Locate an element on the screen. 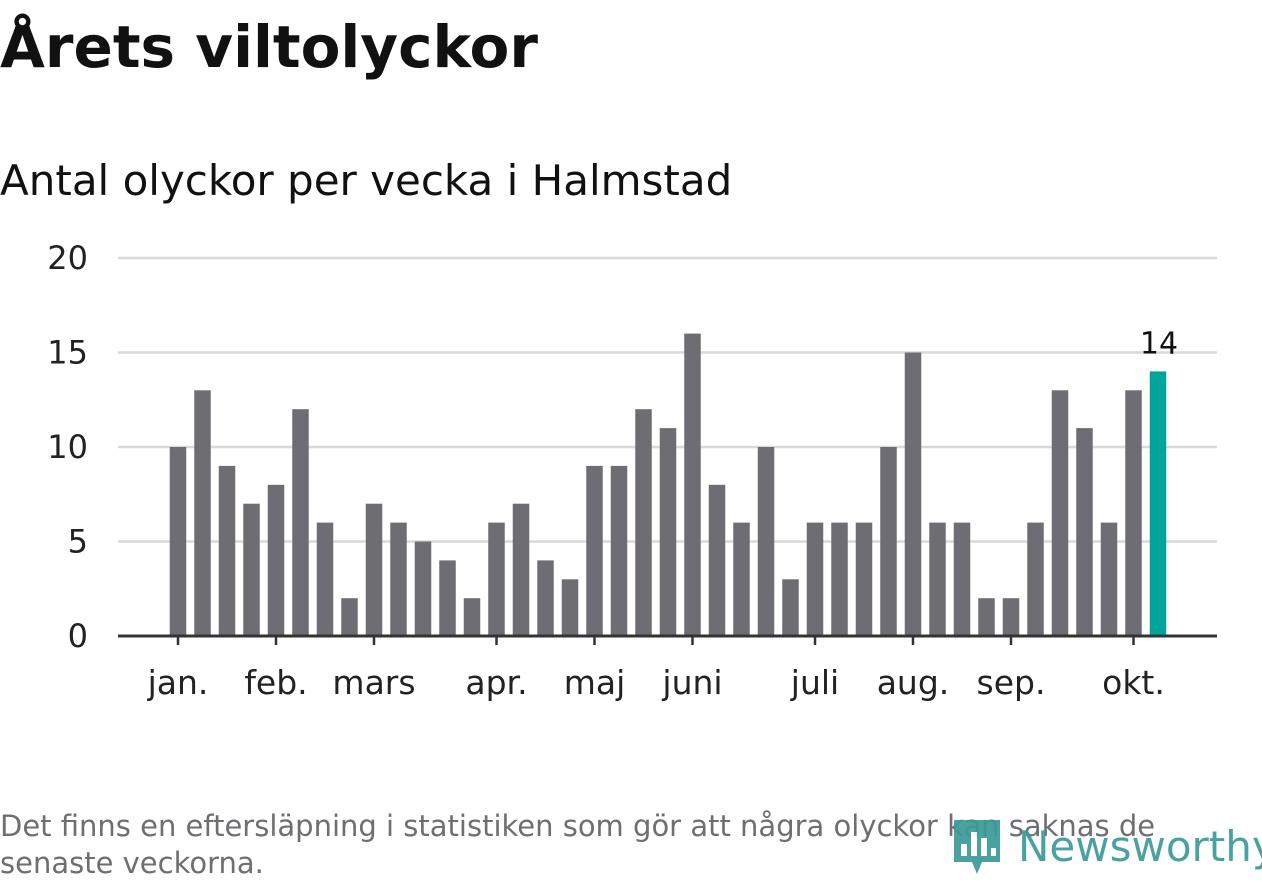  x-tick-label: juni is located at coordinates (691, 682).